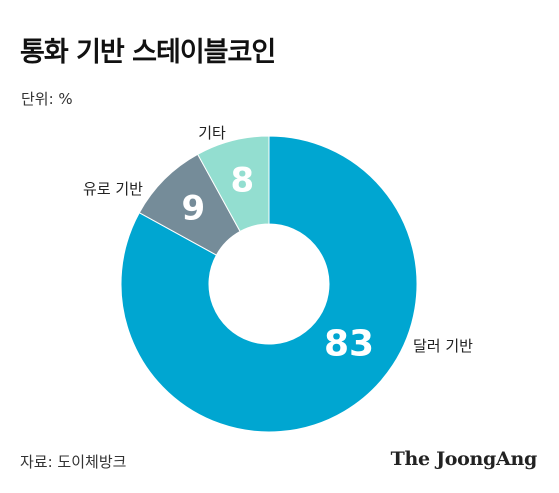 Image resolution: width=559 pixels, height=493 pixels. Describe the element at coordinates (464, 459) in the screenshot. I see `brand-logo: The JoongAng` at that location.